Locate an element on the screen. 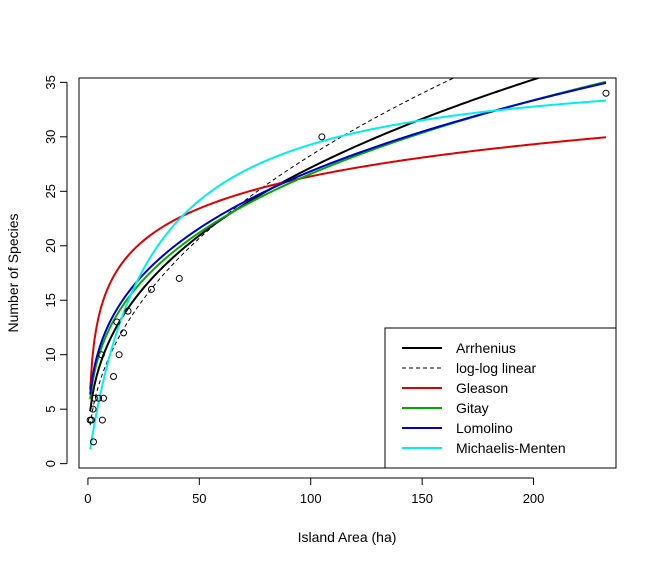  y-tick-label: 0 is located at coordinates (50, 463).